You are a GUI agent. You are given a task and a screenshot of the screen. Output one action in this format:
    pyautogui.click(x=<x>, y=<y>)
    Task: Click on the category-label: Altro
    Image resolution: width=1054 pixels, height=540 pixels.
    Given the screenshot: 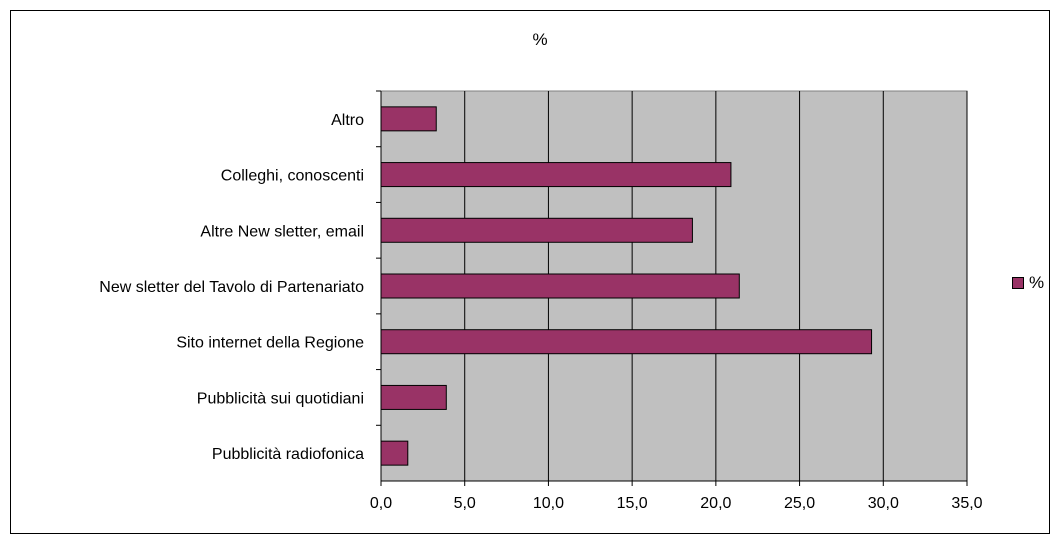 What is the action you would take?
    pyautogui.click(x=347, y=120)
    